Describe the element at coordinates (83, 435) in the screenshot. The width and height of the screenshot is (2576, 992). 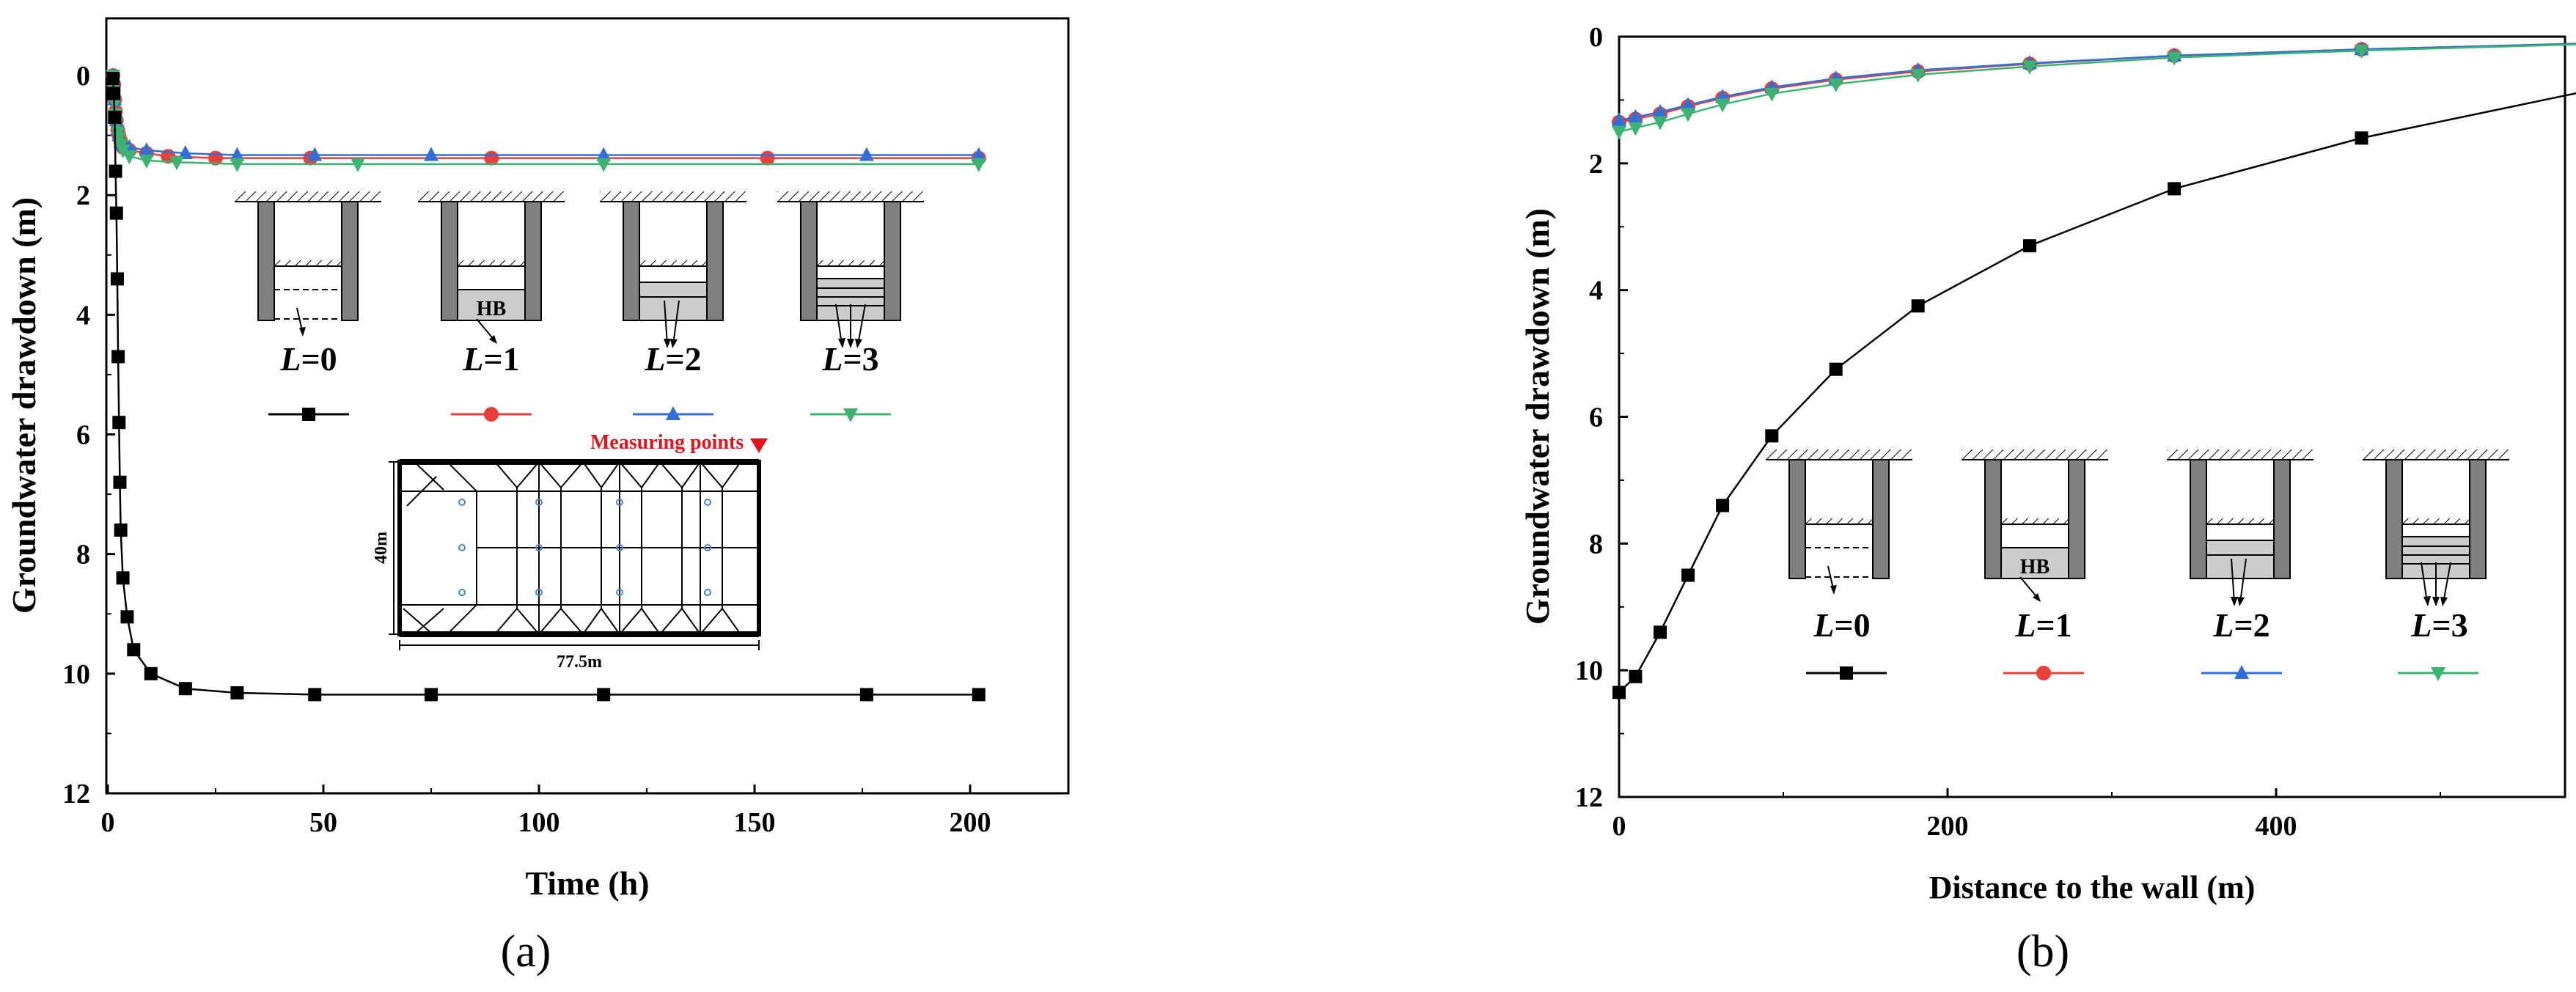
I see `y-tick-label: 6` at that location.